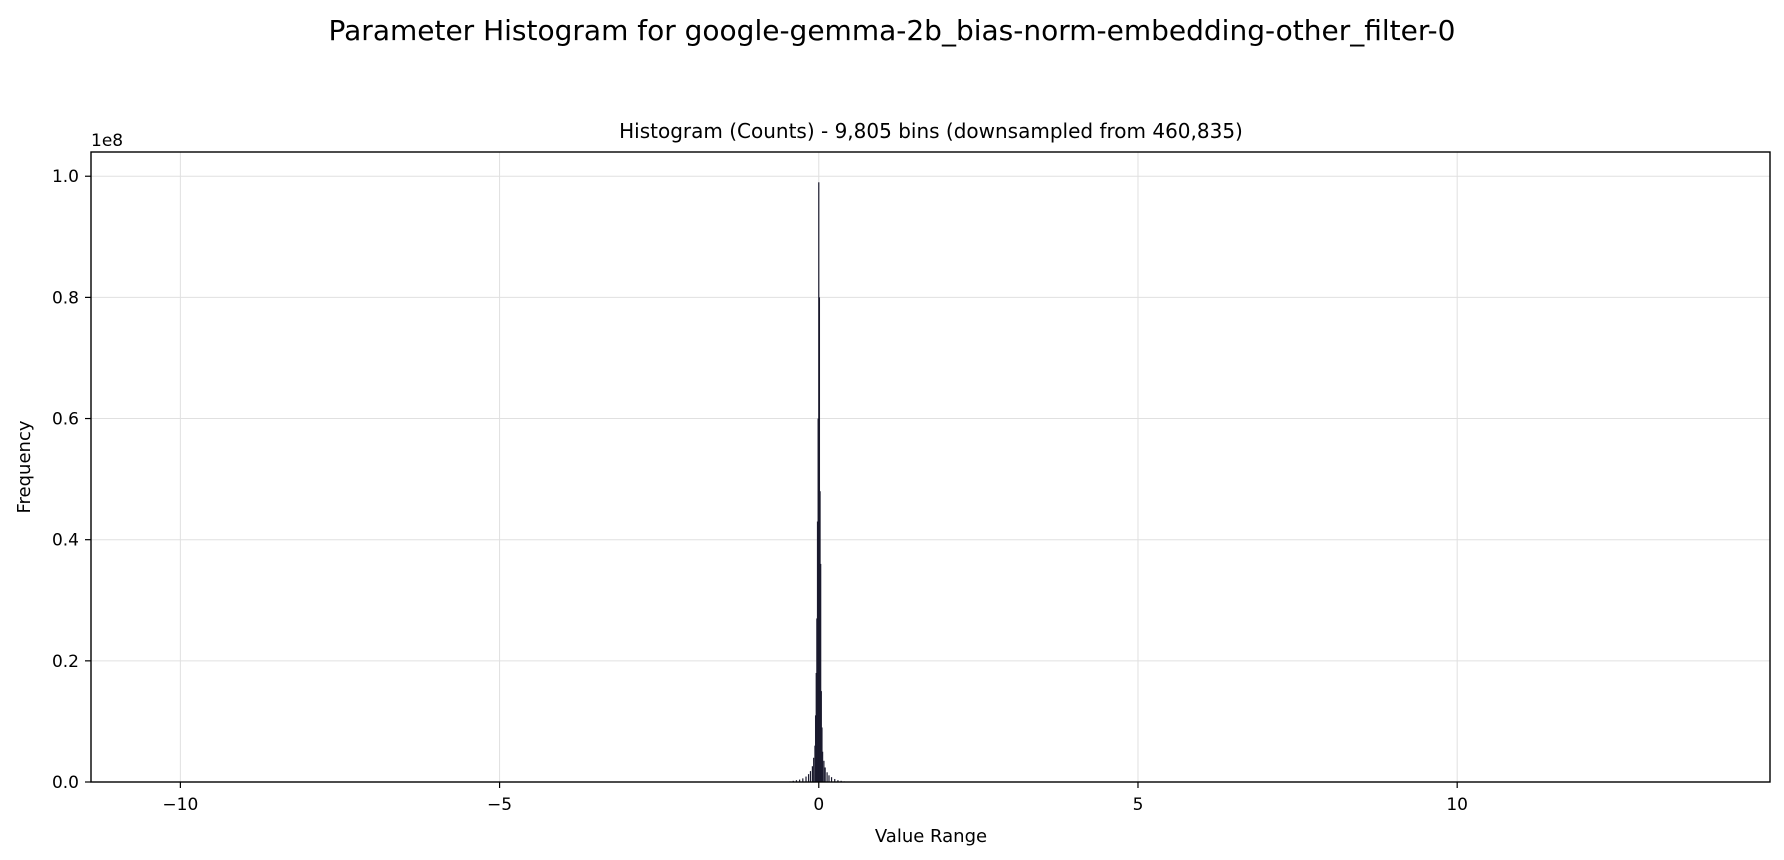 Image resolution: width=1784 pixels, height=860 pixels. Describe the element at coordinates (65, 177) in the screenshot. I see `y-tick-label: 1.0` at that location.